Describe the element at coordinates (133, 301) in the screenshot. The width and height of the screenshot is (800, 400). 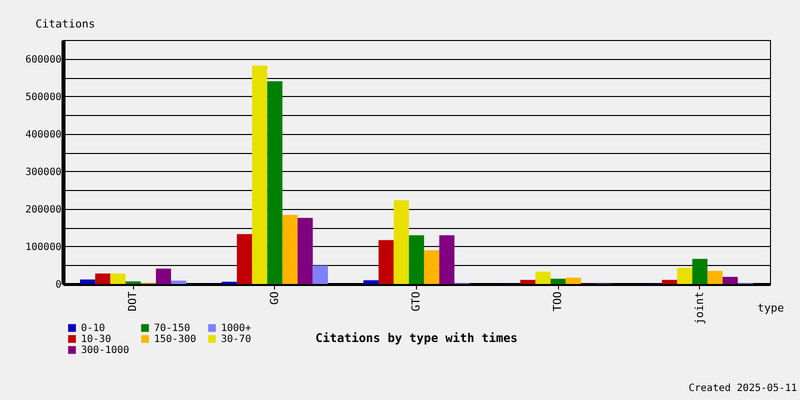
I see `x-tick-label: DOT` at that location.